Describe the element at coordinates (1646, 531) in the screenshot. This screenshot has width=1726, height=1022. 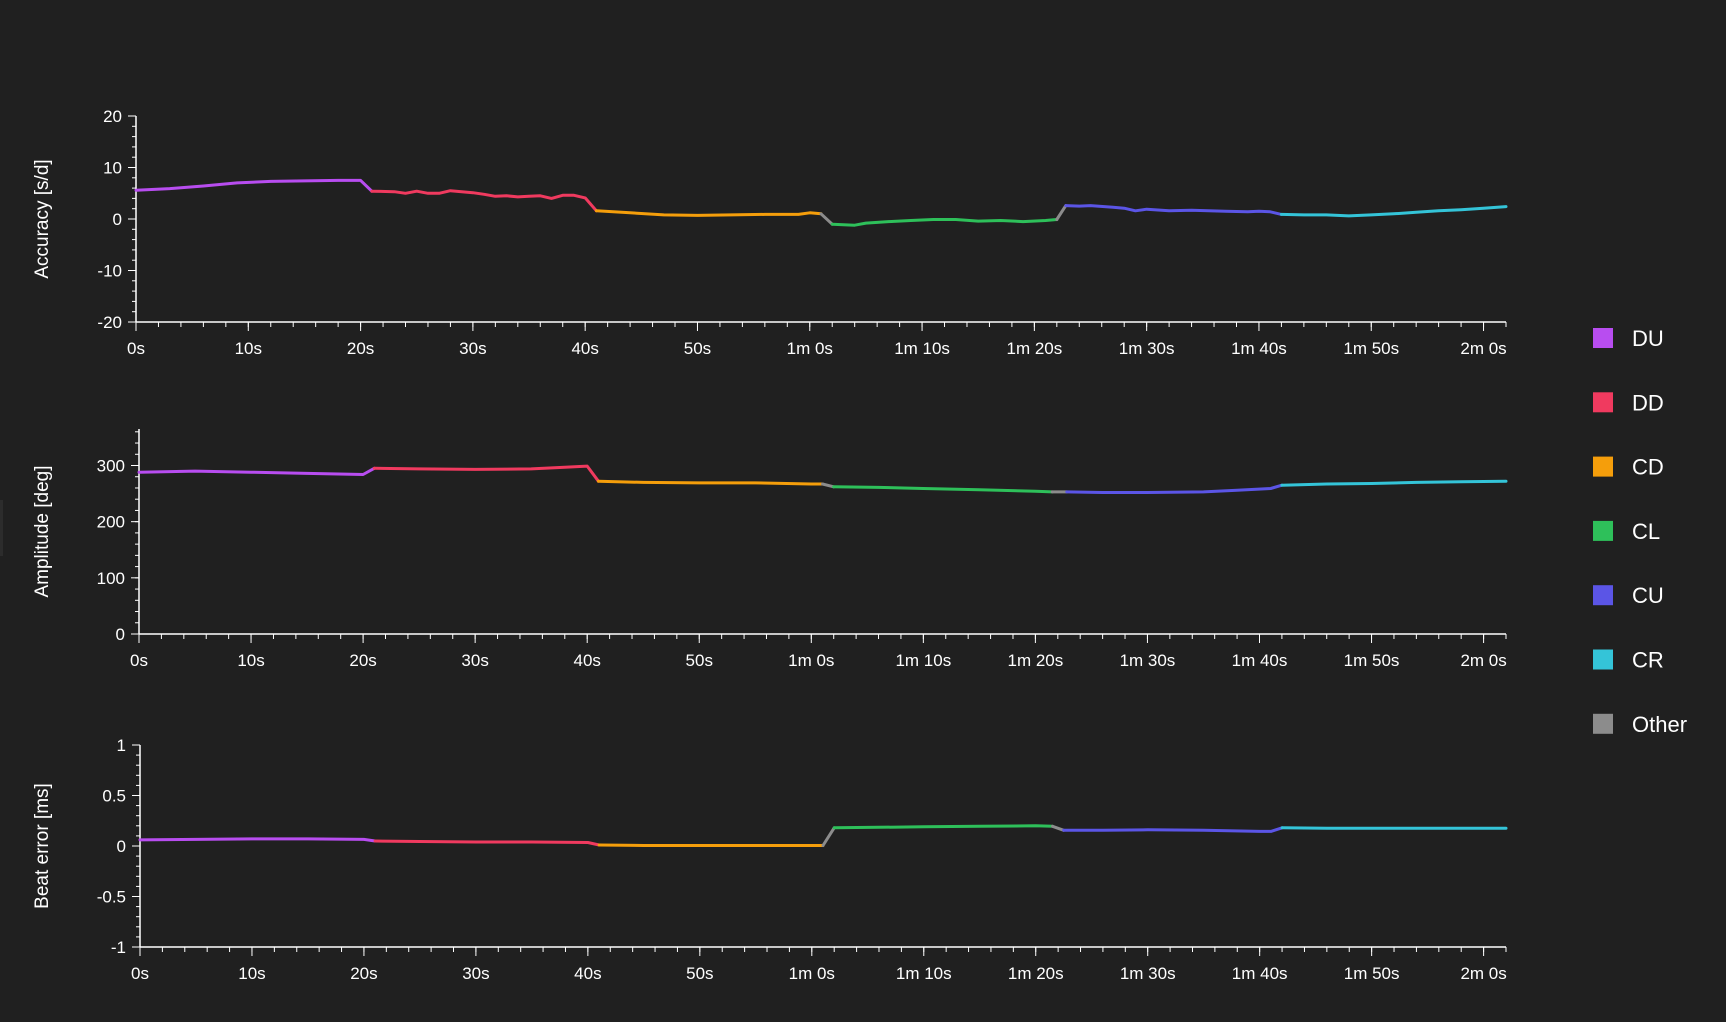
I see `legend-label: CL` at that location.